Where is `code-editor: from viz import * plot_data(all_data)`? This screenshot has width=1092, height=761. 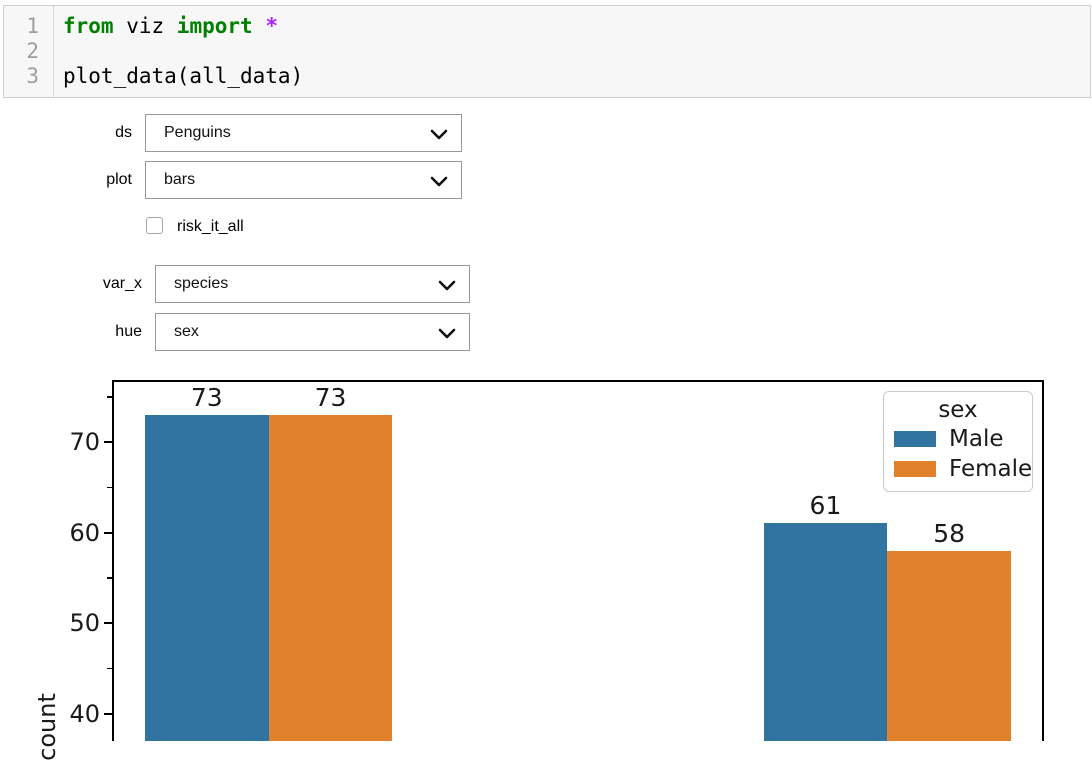 code-editor: from viz import * plot_data(all_data) is located at coordinates (572, 51).